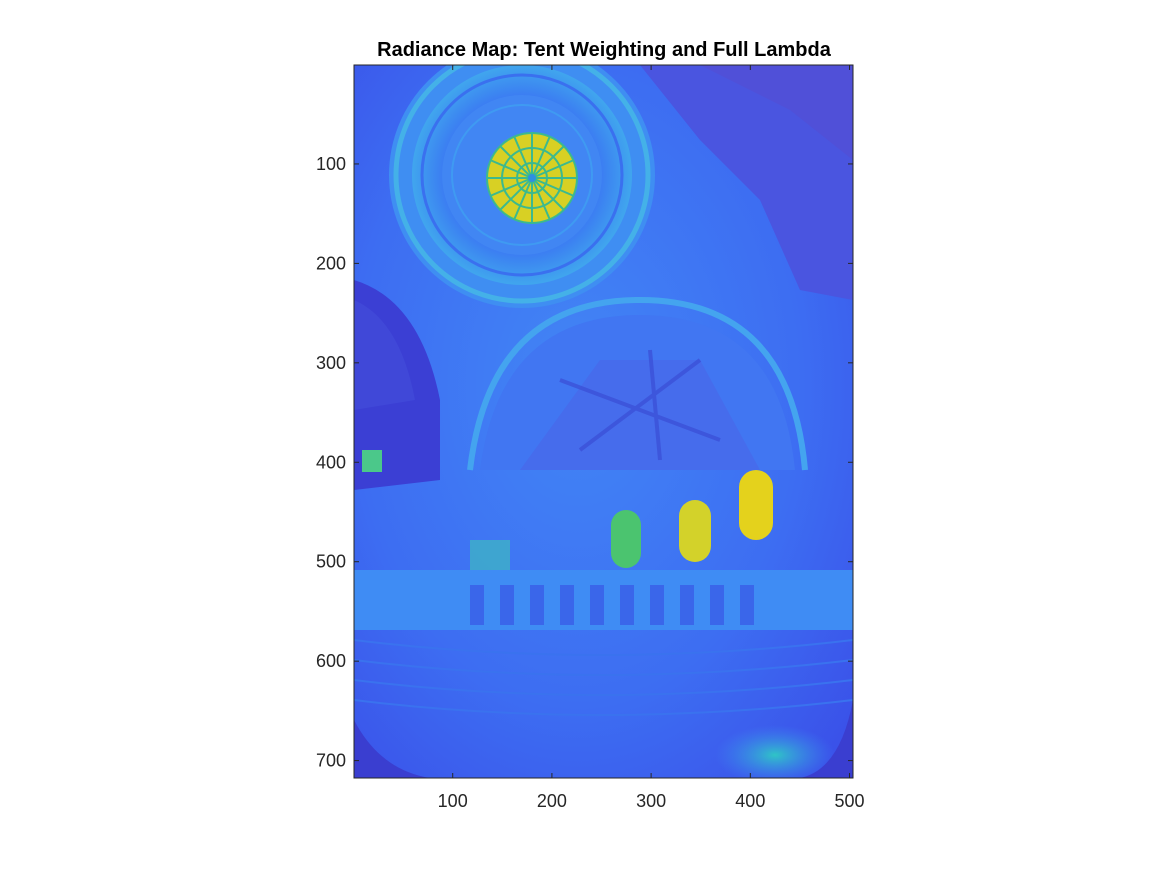 The image size is (1167, 875). Describe the element at coordinates (331, 761) in the screenshot. I see `y-tick-label: 700` at that location.